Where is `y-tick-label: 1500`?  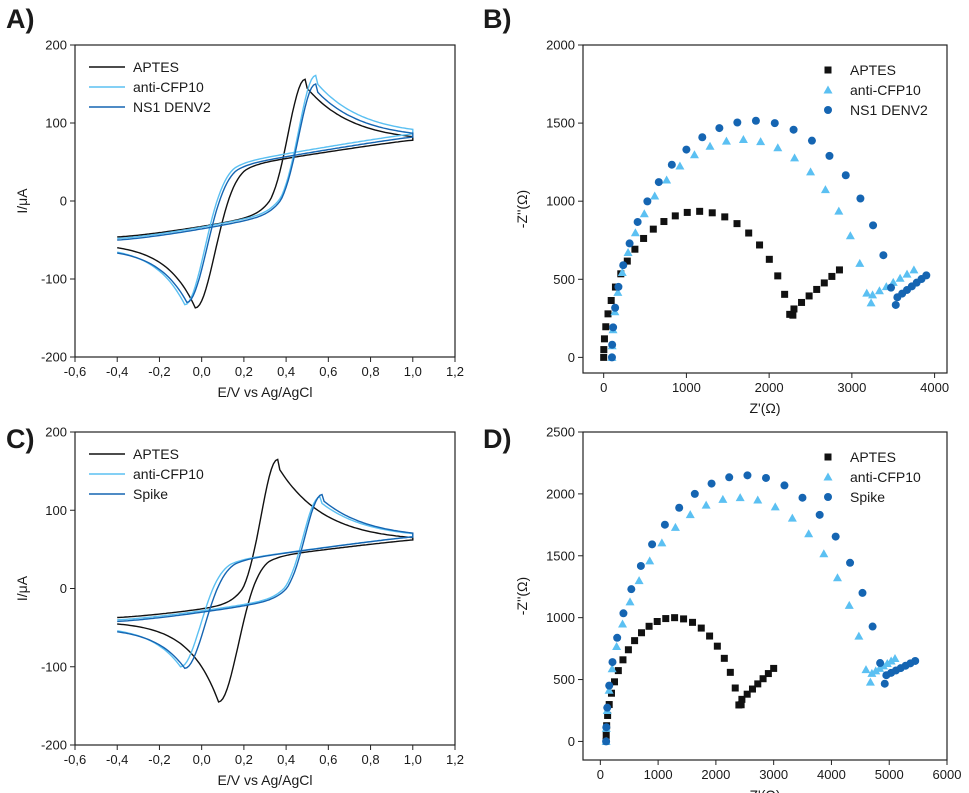
y-tick-label: 1500 is located at coordinates (560, 123).